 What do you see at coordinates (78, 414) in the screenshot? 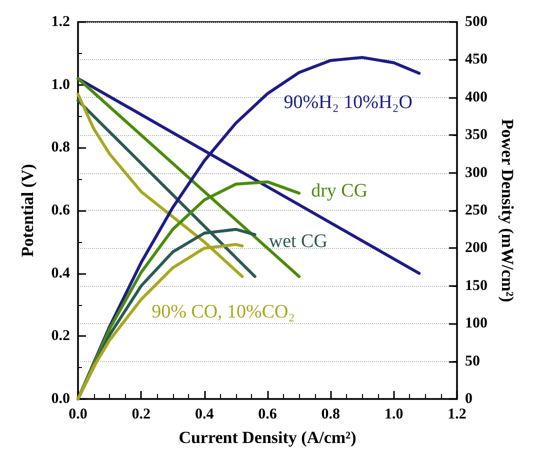
I see `x-tick-label: 0.0` at bounding box center [78, 414].